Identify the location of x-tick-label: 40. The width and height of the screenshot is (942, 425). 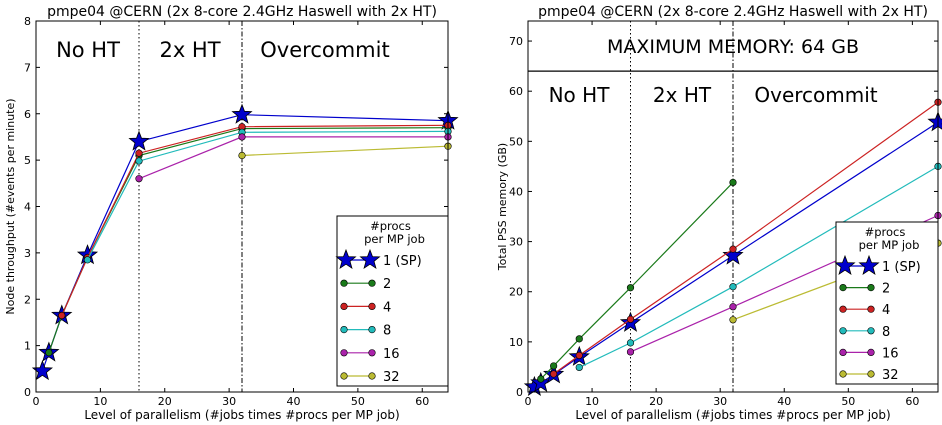
(294, 401).